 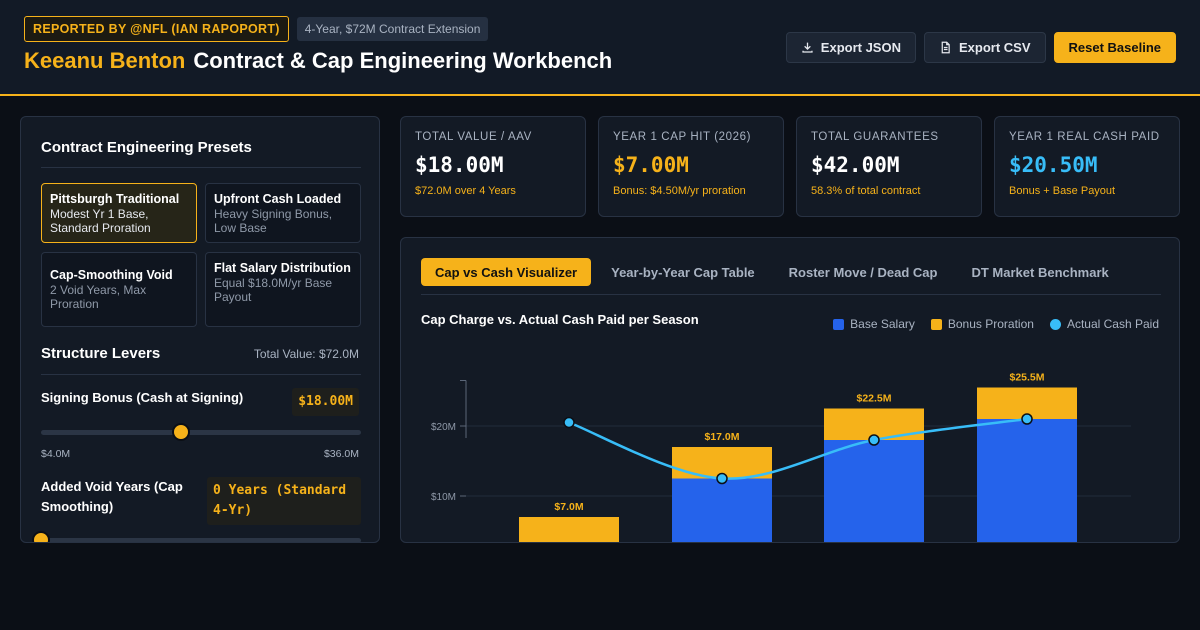 I want to click on header-actions: Export JSON Export CSV Reset Baseline, so click(x=980, y=47).